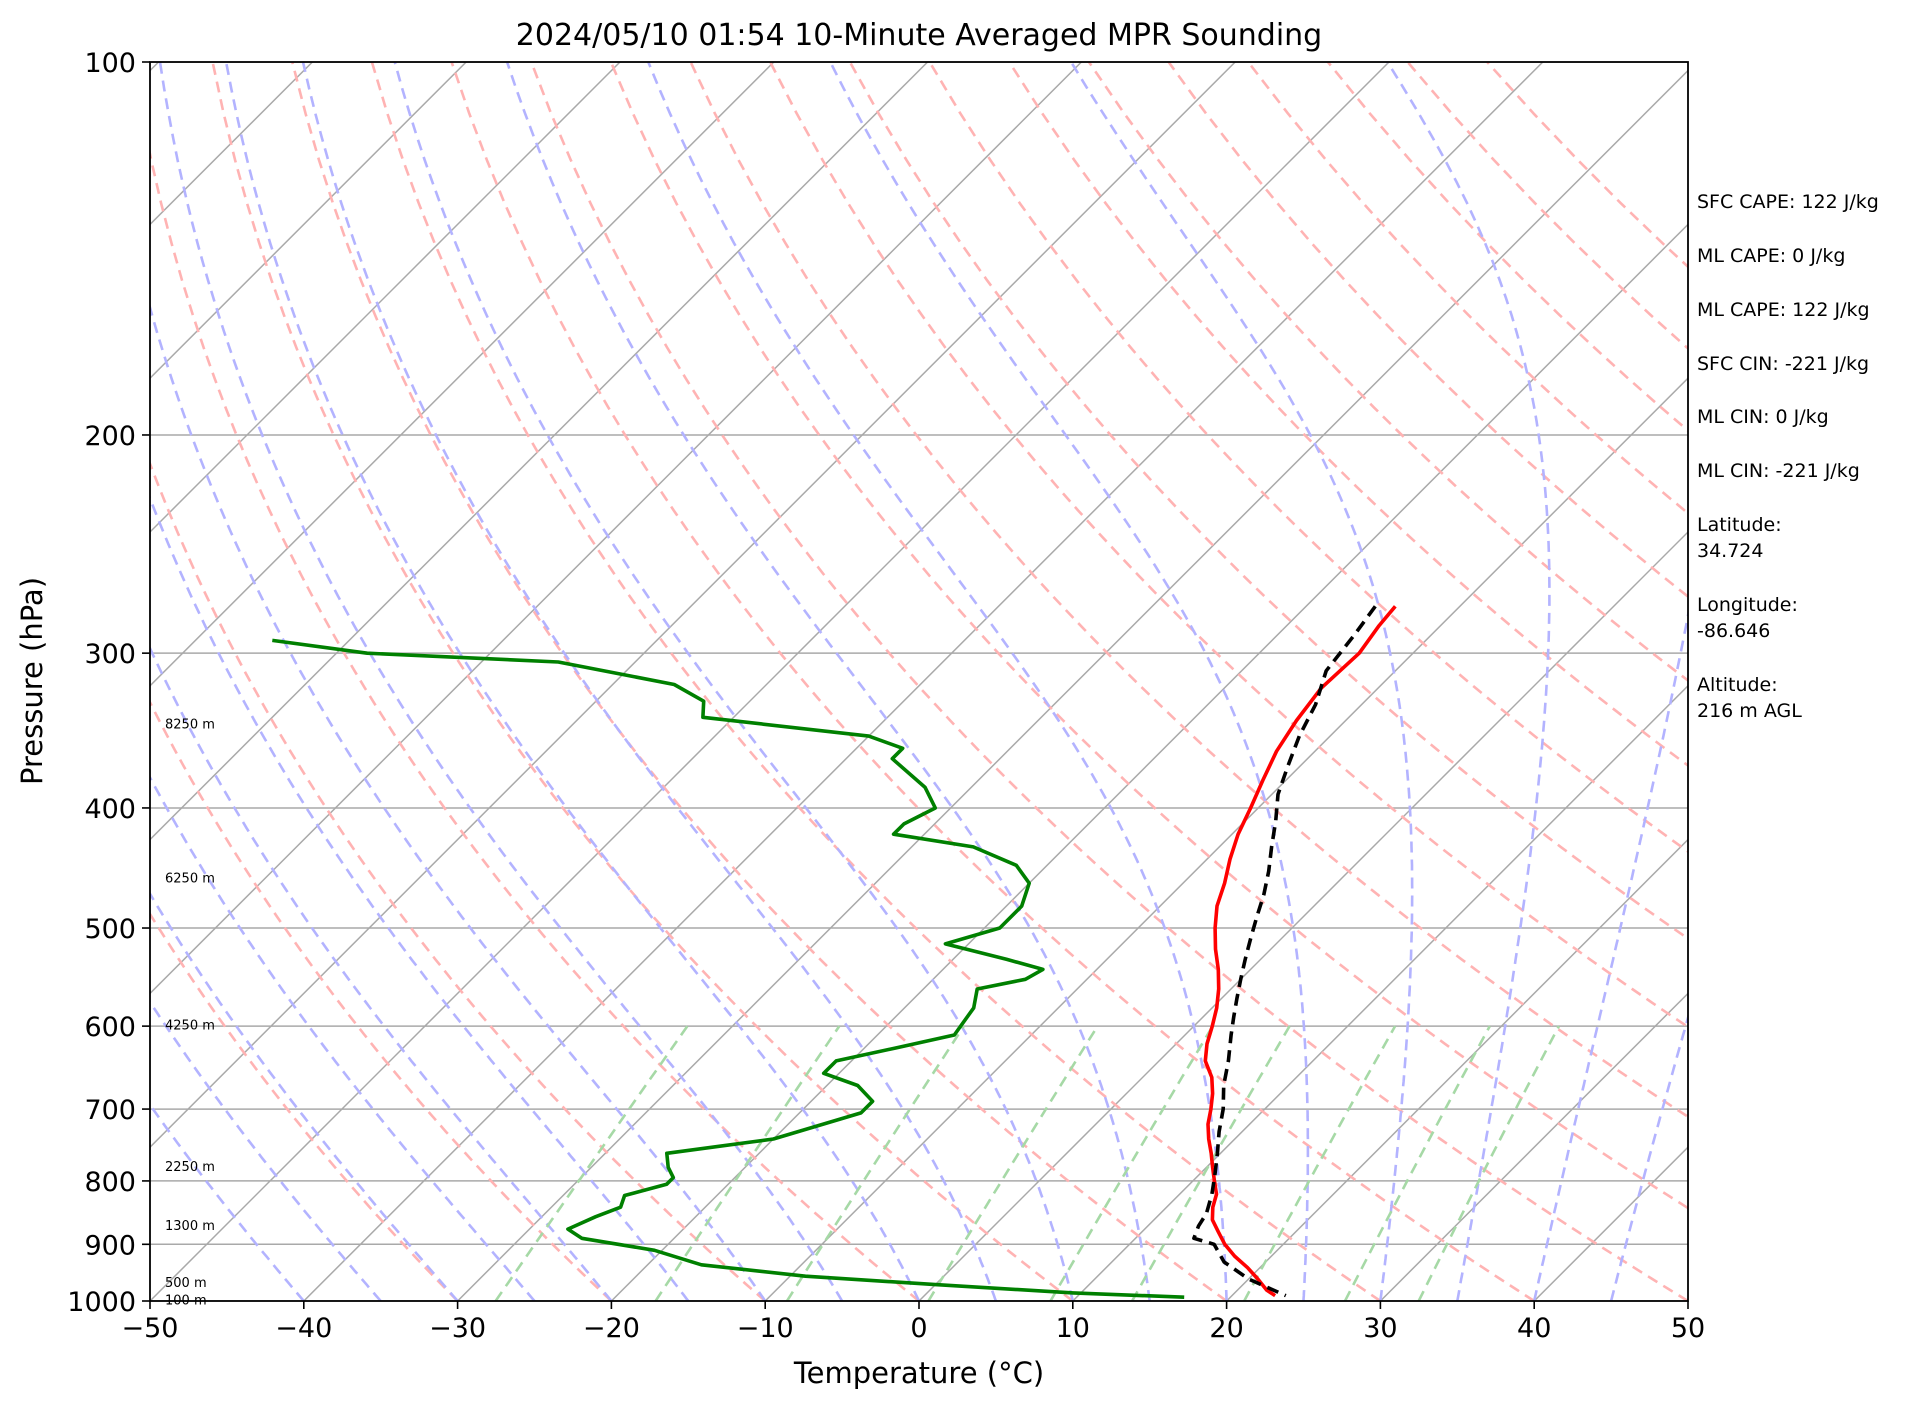 This screenshot has width=1921, height=1406. Describe the element at coordinates (110, 436) in the screenshot. I see `y-tick-label: 200` at that location.